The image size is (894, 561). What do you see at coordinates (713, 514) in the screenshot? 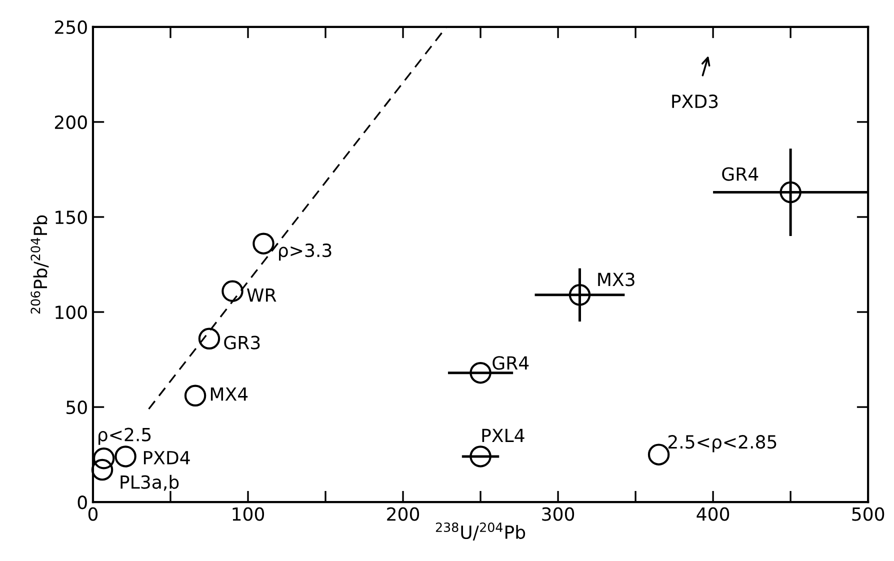
I see `x-tick-label: 400` at bounding box center [713, 514].